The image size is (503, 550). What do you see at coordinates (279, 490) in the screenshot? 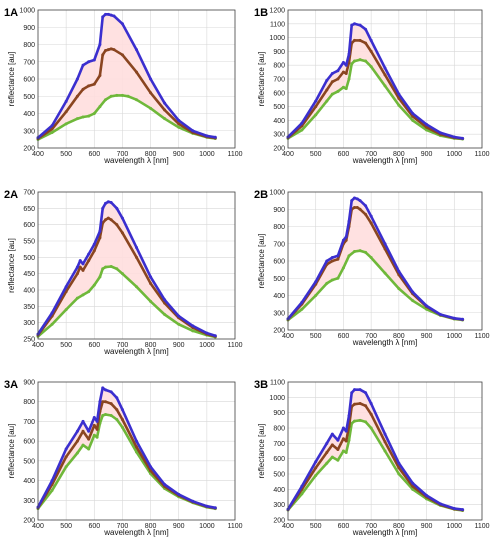
I see `y-tick-label: 400` at bounding box center [279, 490].